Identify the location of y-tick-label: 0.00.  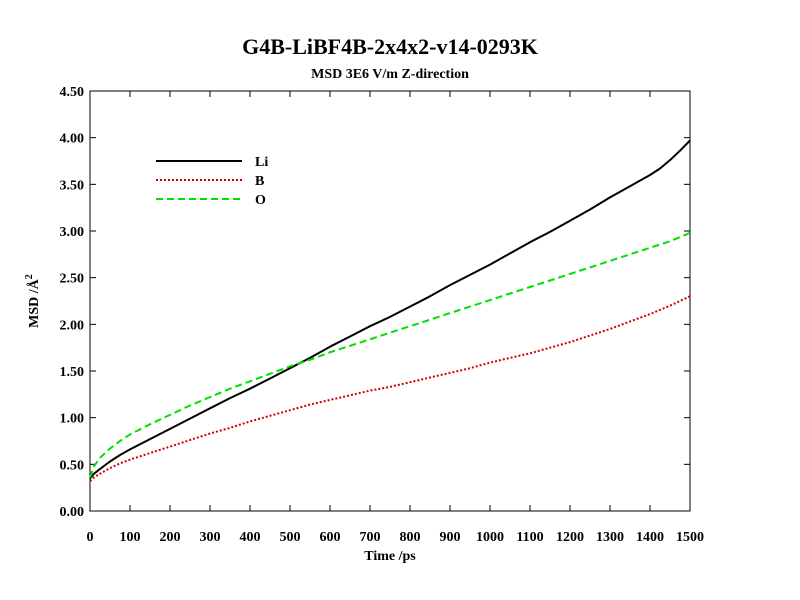
(72, 512).